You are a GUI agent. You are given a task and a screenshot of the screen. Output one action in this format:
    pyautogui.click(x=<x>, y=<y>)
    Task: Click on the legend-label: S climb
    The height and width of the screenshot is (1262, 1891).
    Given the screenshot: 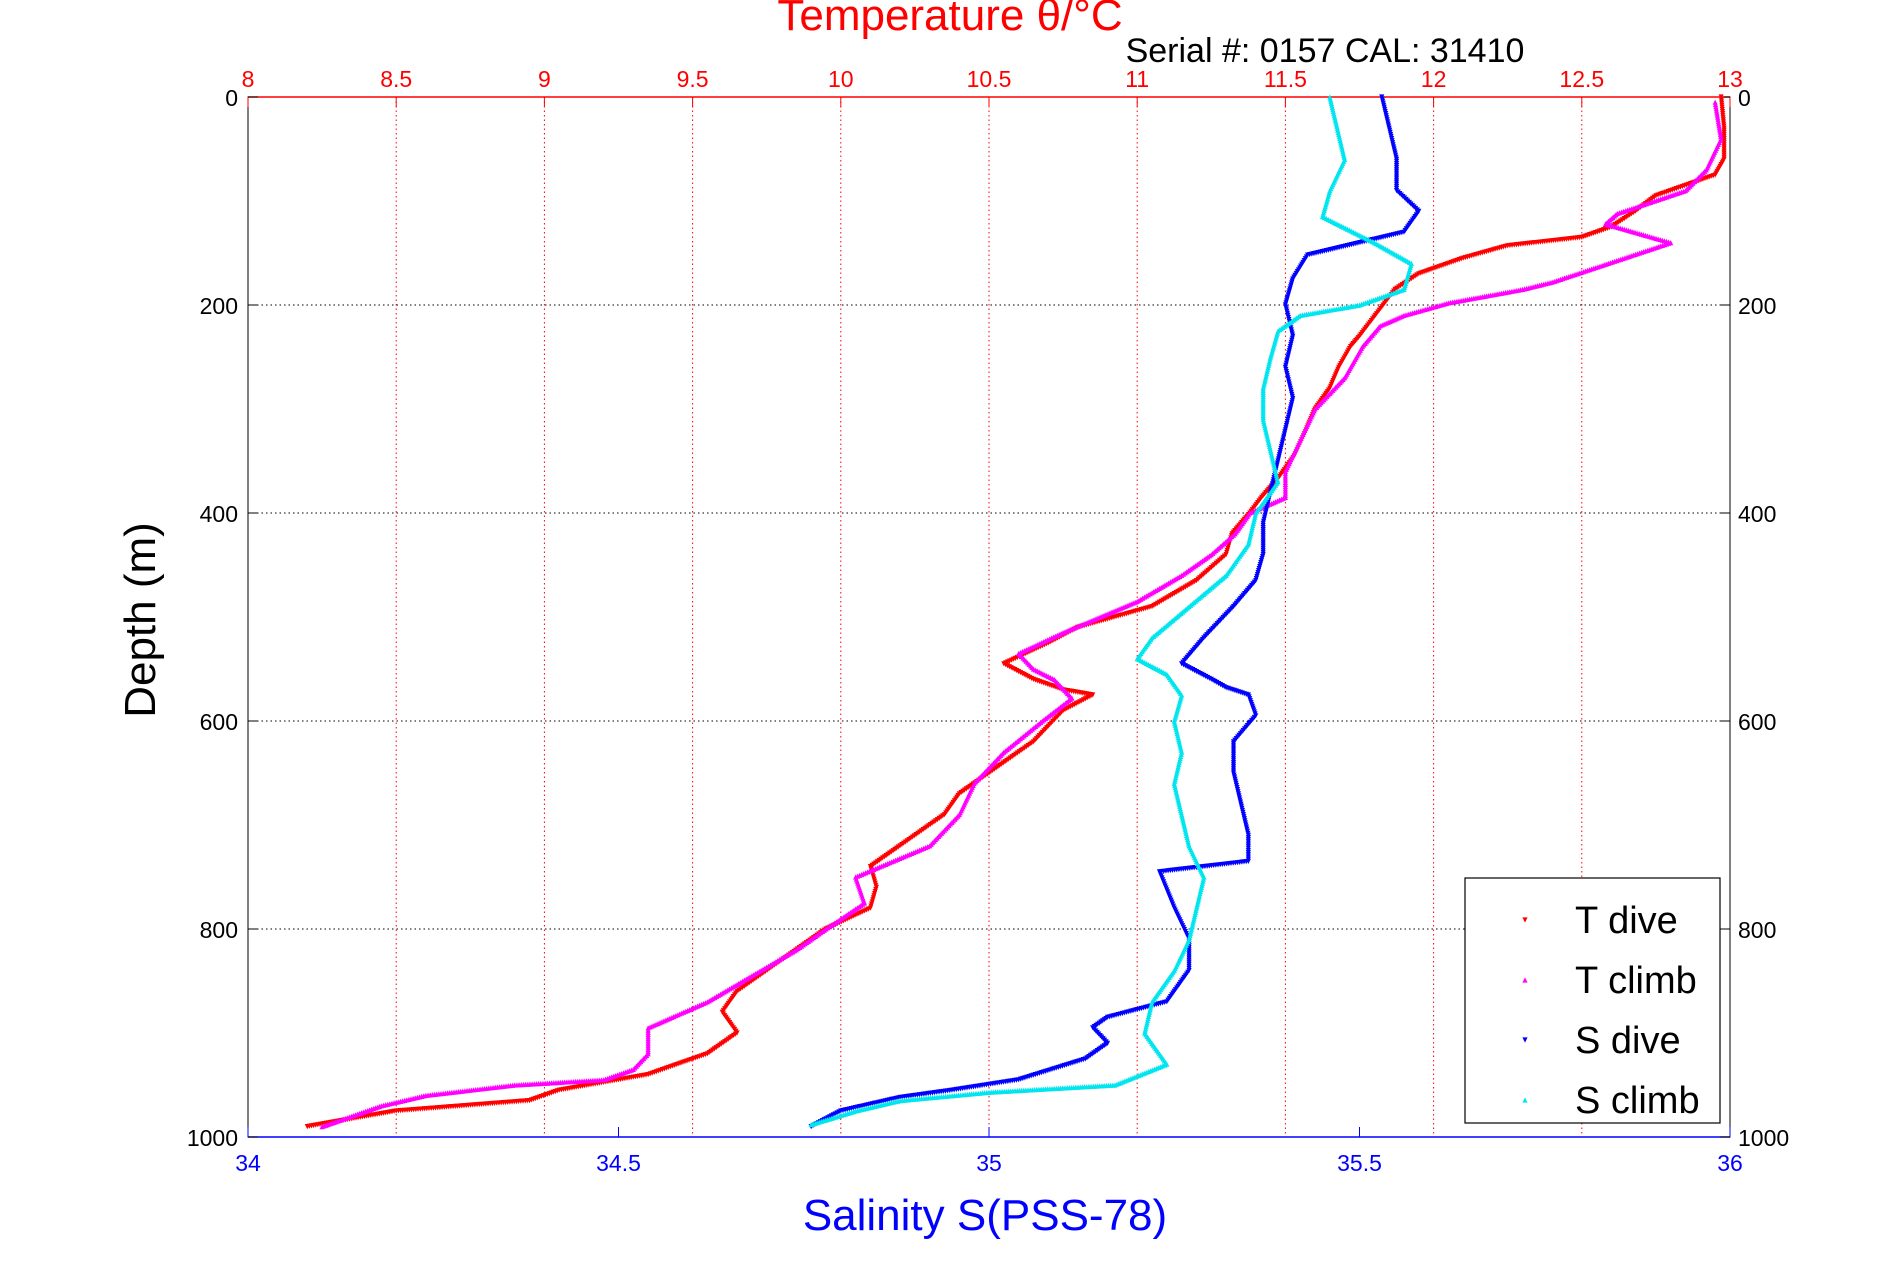 What is the action you would take?
    pyautogui.click(x=1637, y=1101)
    